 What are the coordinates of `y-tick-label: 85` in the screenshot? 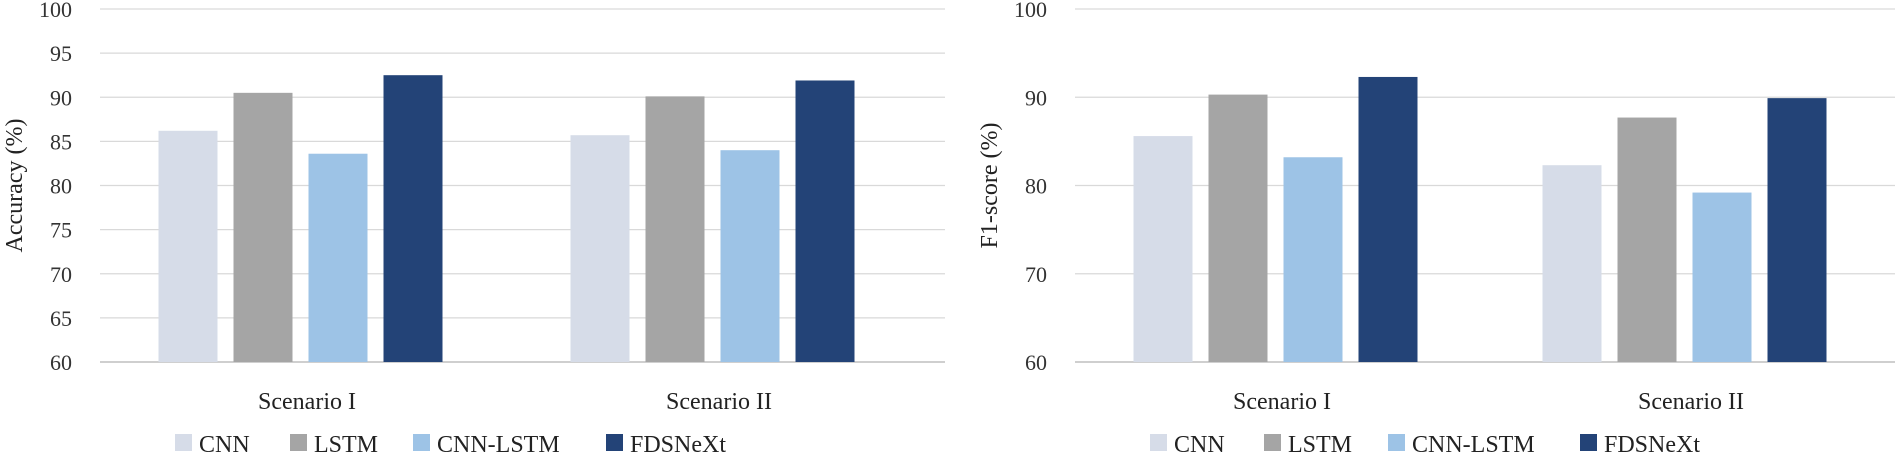 It's located at (61, 141).